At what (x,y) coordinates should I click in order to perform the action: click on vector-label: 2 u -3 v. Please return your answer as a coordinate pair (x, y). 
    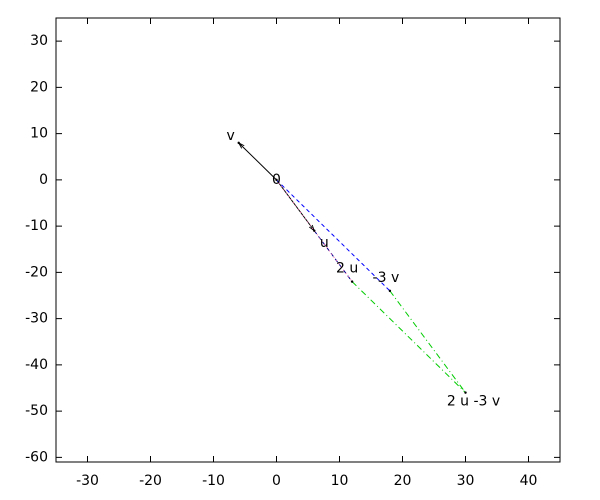
    Looking at the image, I should click on (473, 402).